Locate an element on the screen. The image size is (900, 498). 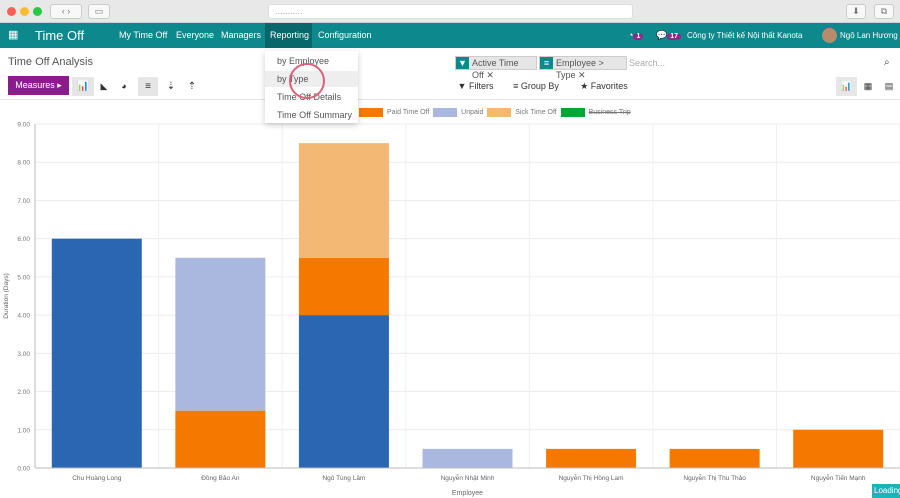
page-title: Time Off Analysis is located at coordinates (50, 62).